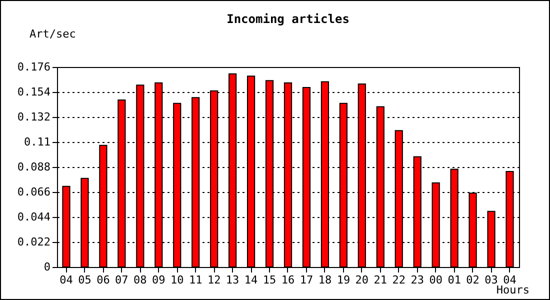 The height and width of the screenshot is (300, 550). What do you see at coordinates (195, 280) in the screenshot?
I see `x-tick-label: 11` at bounding box center [195, 280].